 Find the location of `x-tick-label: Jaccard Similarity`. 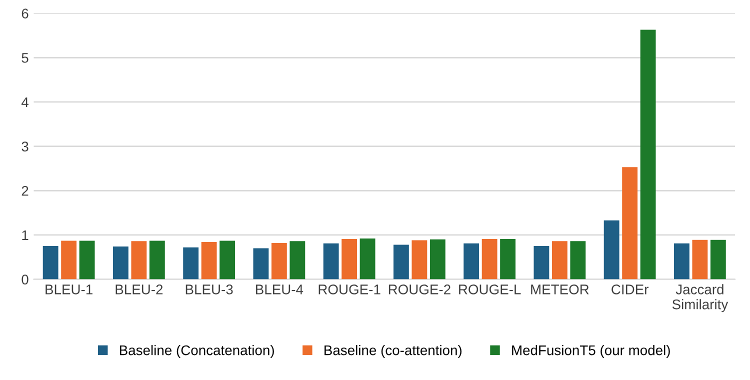

x-tick-label: Jaccard Similarity is located at coordinates (700, 298).